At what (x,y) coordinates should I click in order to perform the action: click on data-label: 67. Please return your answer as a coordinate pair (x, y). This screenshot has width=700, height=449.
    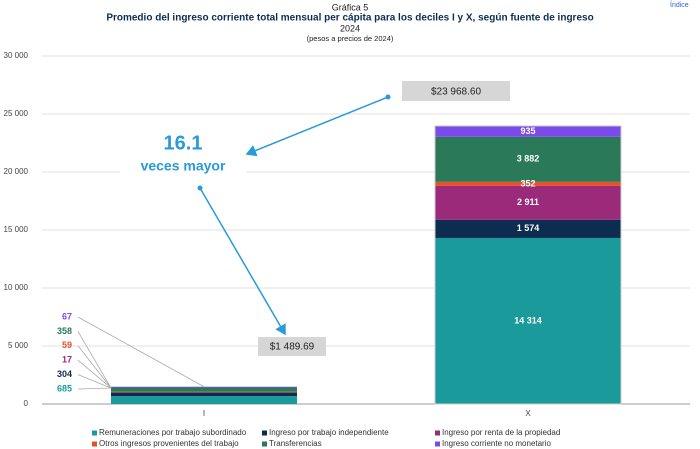
    Looking at the image, I should click on (67, 316).